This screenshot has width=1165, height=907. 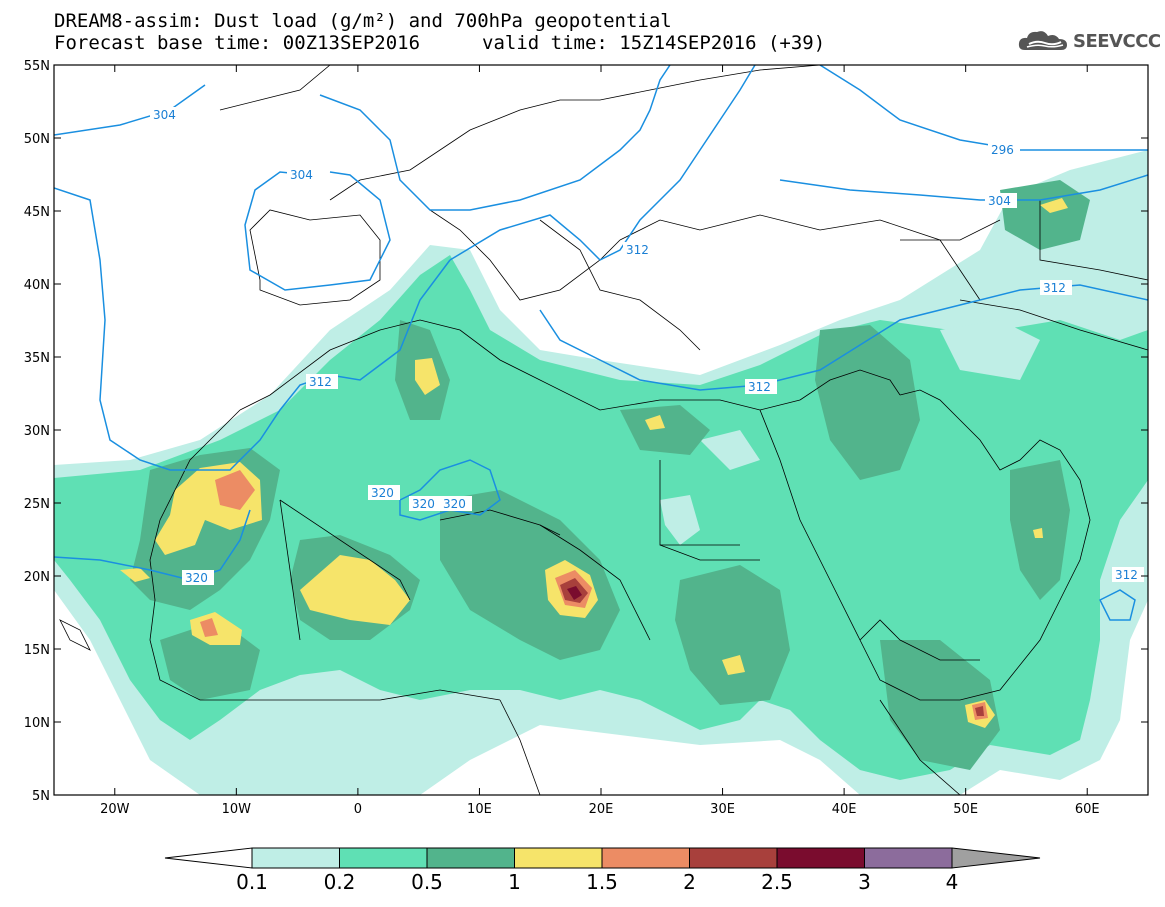 What do you see at coordinates (864, 882) in the screenshot?
I see `colorbar-level-label: 3` at bounding box center [864, 882].